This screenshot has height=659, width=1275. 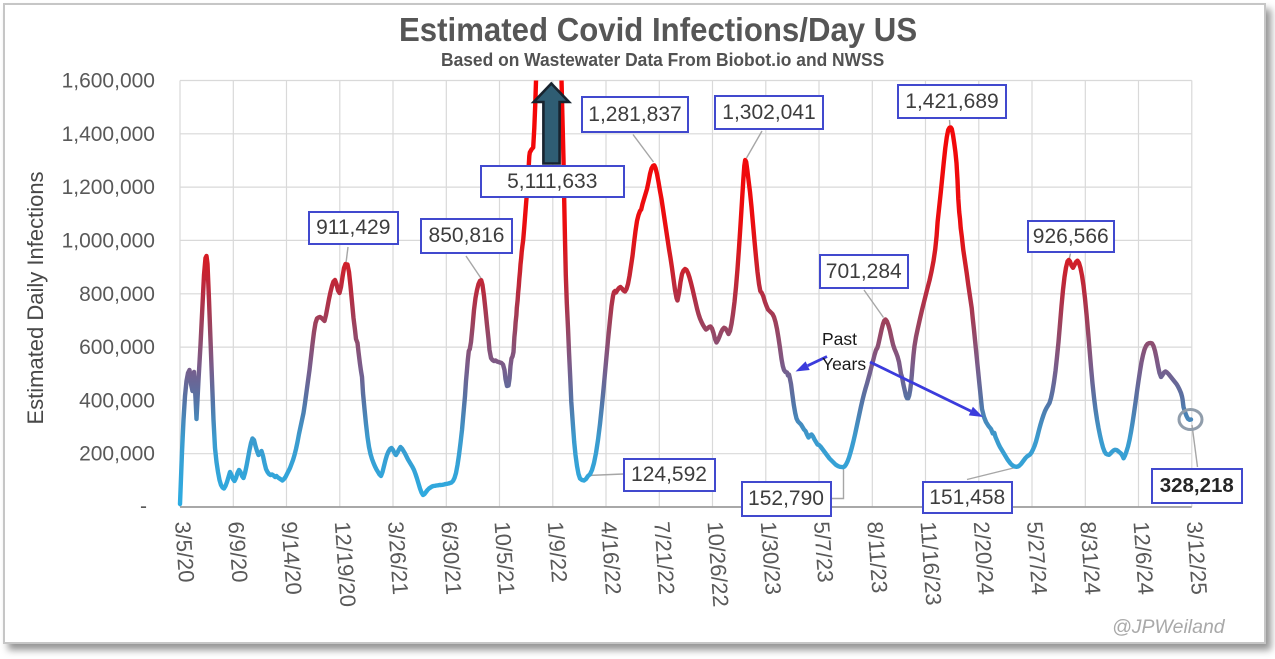 I want to click on svg-text: 8/11/23, so click(x=877, y=557).